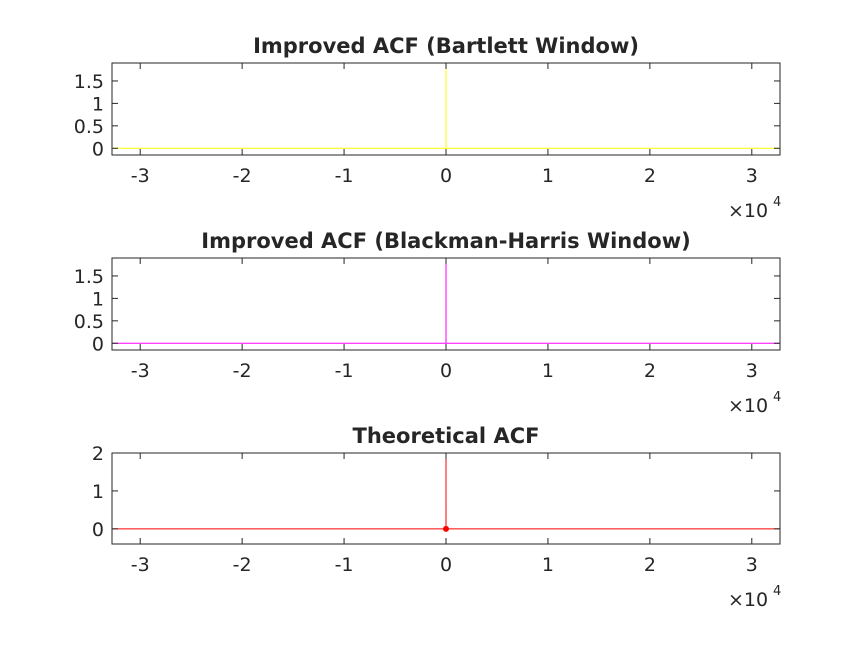  Describe the element at coordinates (446, 528) in the screenshot. I see `data-point-marker` at that location.